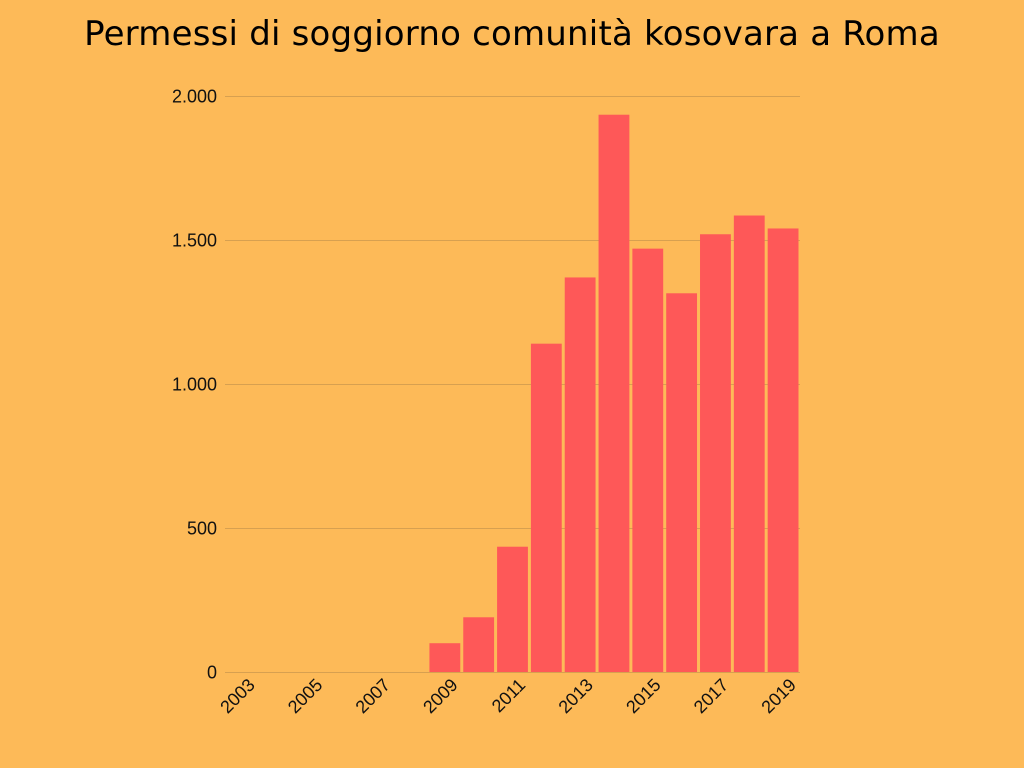  What do you see at coordinates (237, 696) in the screenshot?
I see `x-tick-label: 2003` at bounding box center [237, 696].